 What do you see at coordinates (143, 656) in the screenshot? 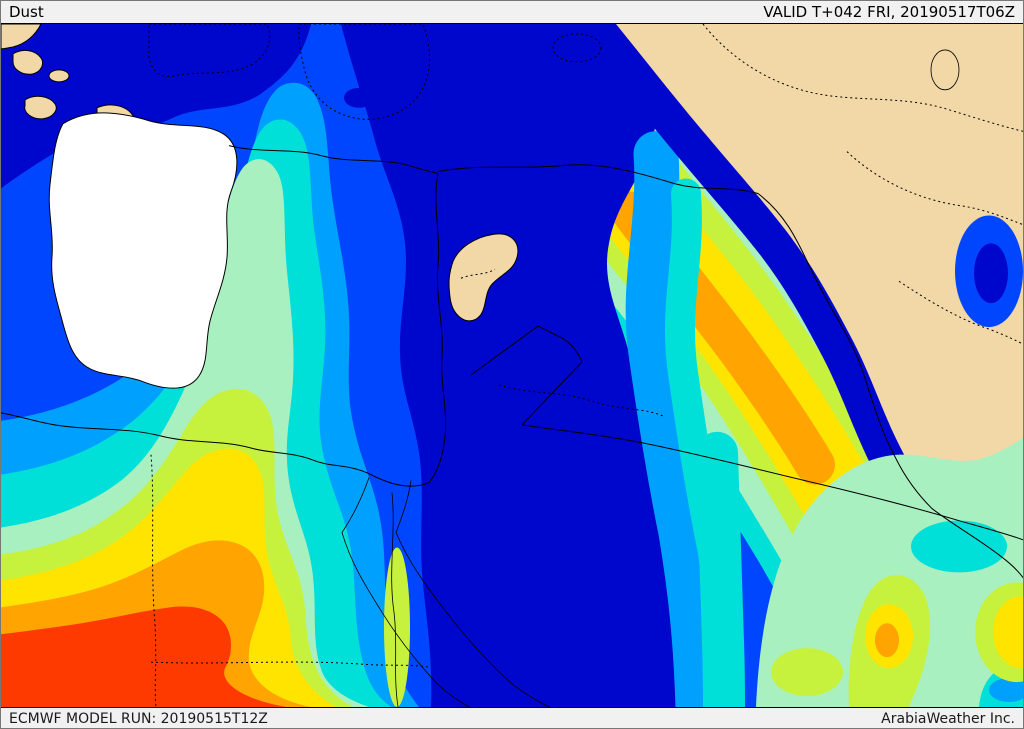
I see `contour-red-core-west` at bounding box center [143, 656].